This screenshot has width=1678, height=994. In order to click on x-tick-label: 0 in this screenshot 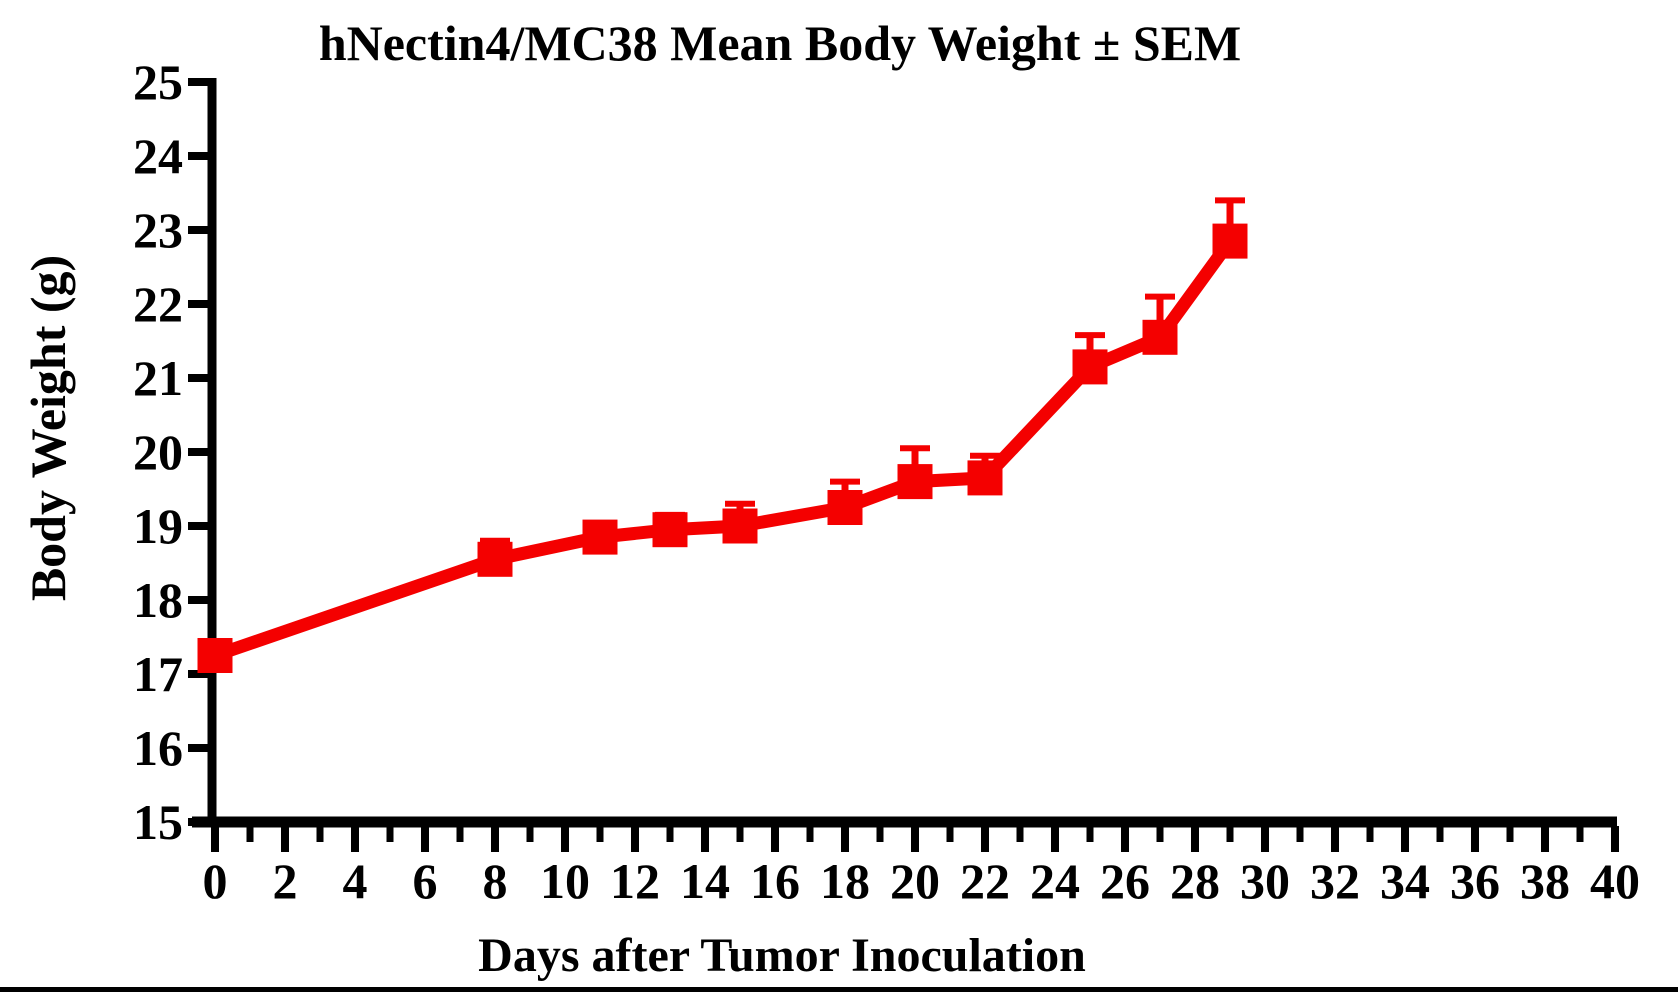, I will do `click(215, 881)`.